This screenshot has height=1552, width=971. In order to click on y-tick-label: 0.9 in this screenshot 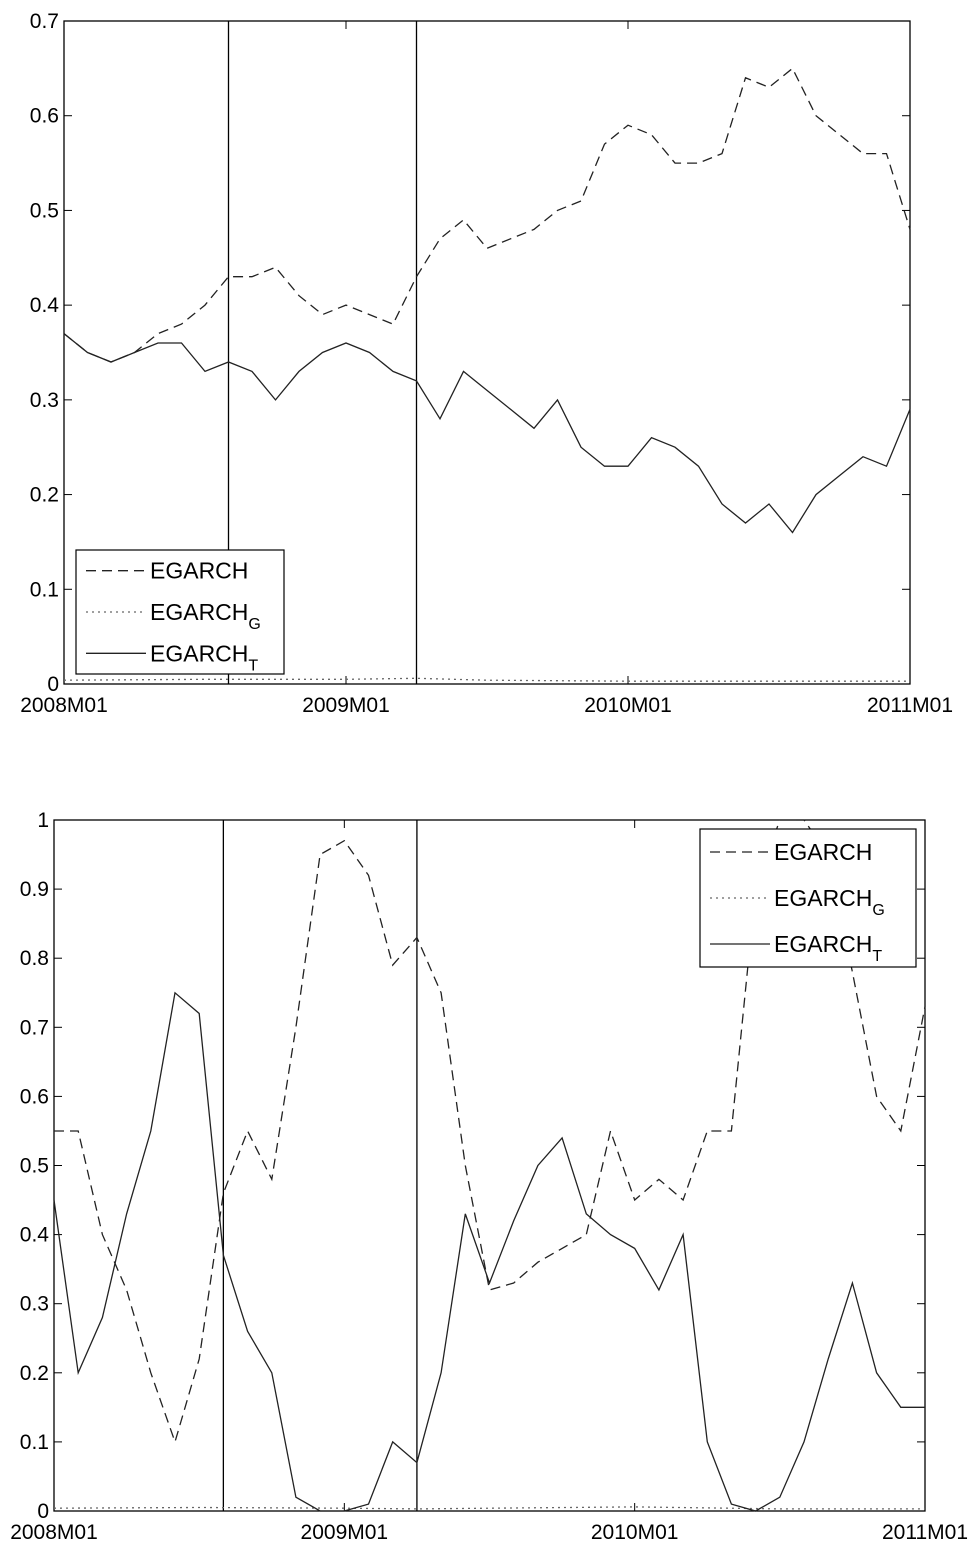, I will do `click(34, 889)`.